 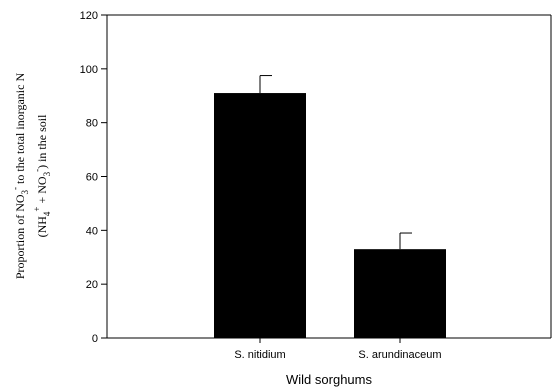 I want to click on y-tick-label: 0, so click(x=95, y=339).